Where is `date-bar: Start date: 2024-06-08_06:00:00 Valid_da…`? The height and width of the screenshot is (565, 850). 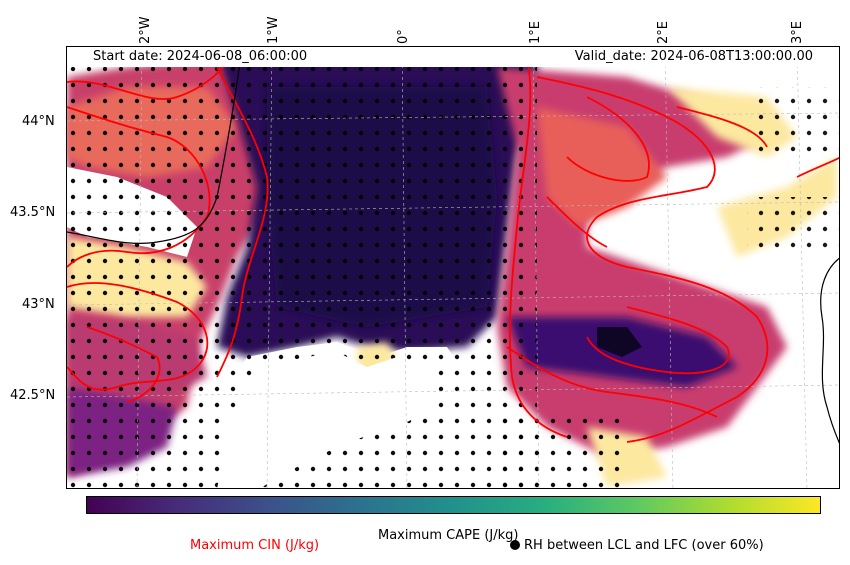 date-bar: Start date: 2024-06-08_06:00:00 Valid_da… is located at coordinates (453, 57).